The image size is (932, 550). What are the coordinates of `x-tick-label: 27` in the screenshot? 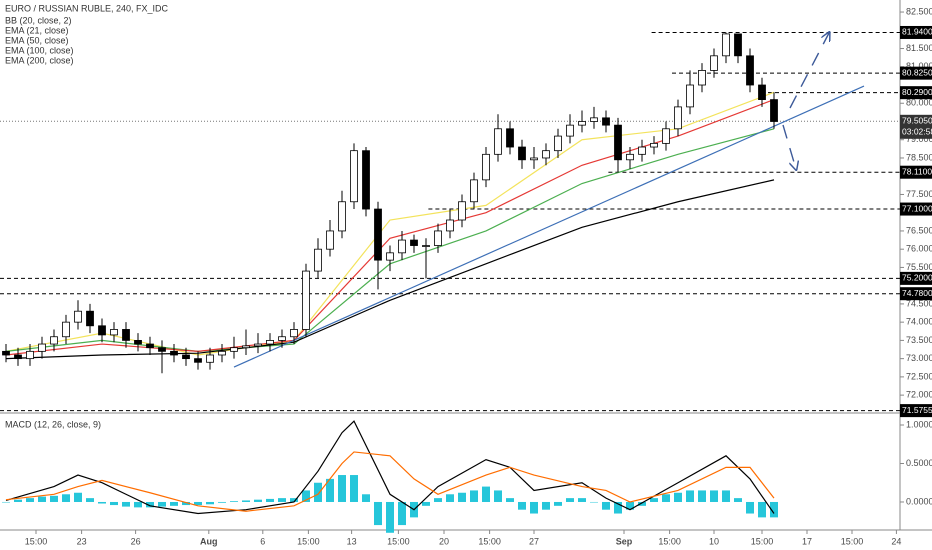 It's located at (534, 541).